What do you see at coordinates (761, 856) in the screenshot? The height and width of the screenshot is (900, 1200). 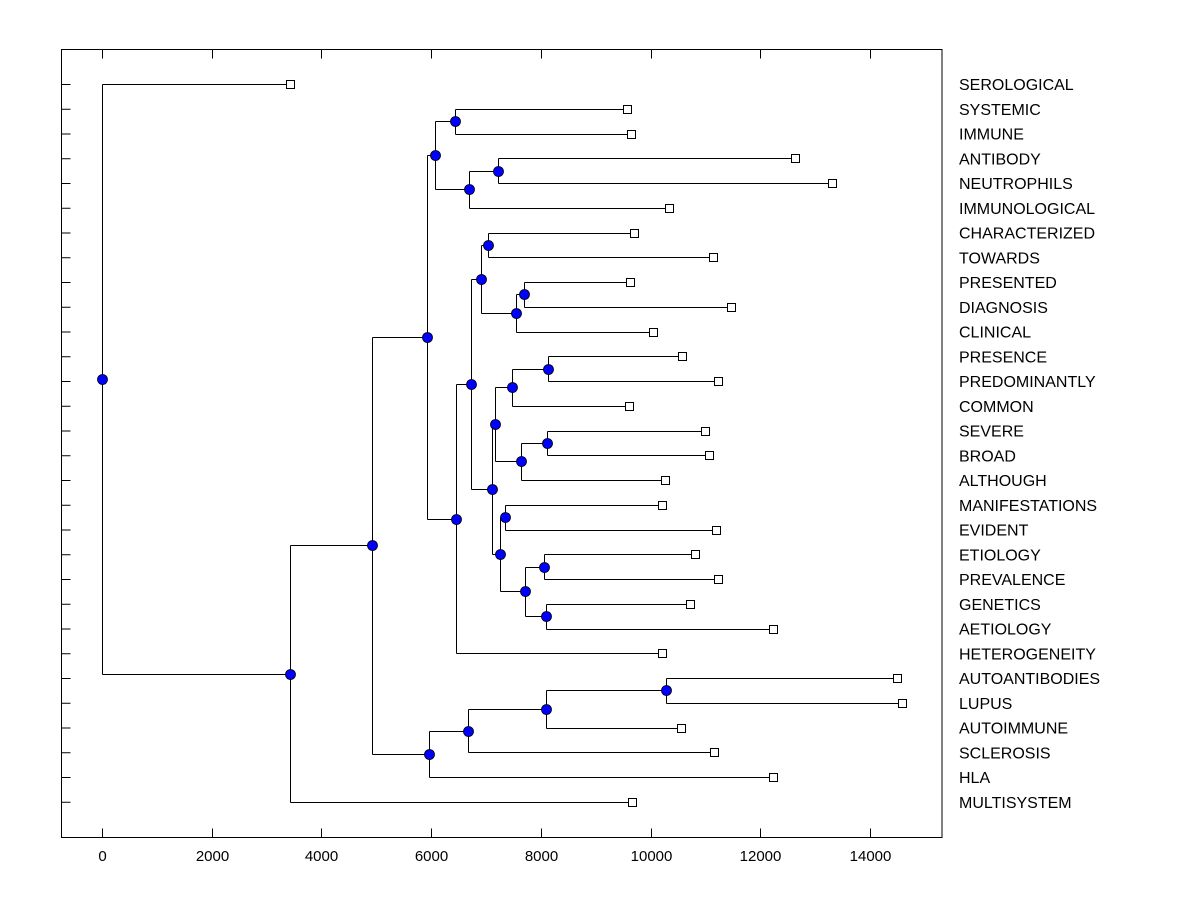 I see `x-tick-label: 12000` at bounding box center [761, 856].